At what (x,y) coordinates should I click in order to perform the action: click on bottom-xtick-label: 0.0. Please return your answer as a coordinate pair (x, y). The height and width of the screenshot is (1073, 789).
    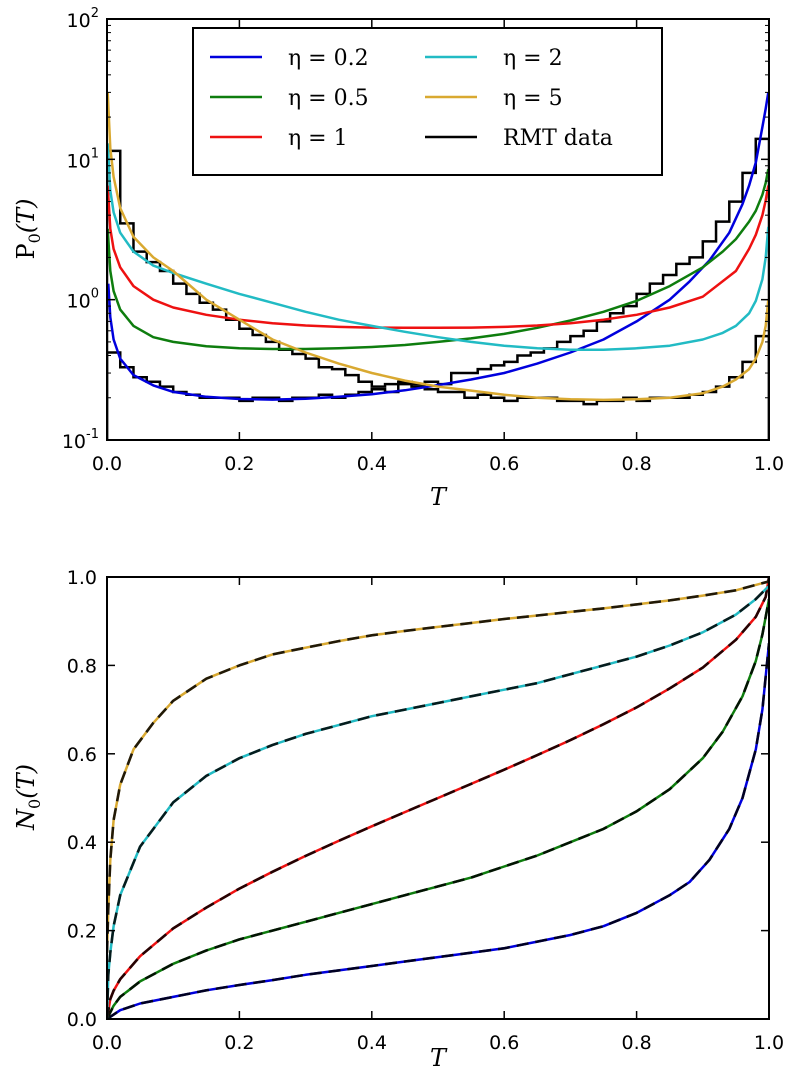
    Looking at the image, I should click on (107, 1043).